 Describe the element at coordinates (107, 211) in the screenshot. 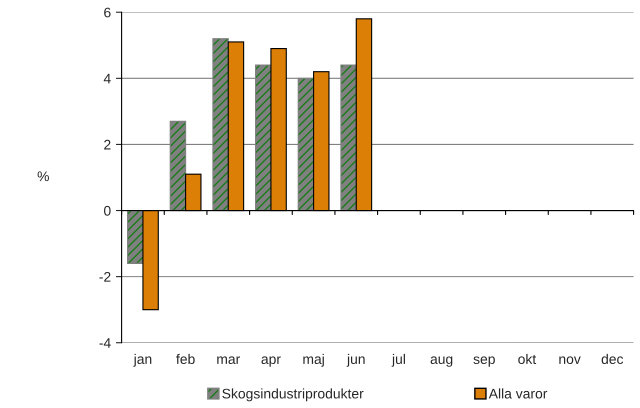

I see `y-tick-label: 0` at that location.